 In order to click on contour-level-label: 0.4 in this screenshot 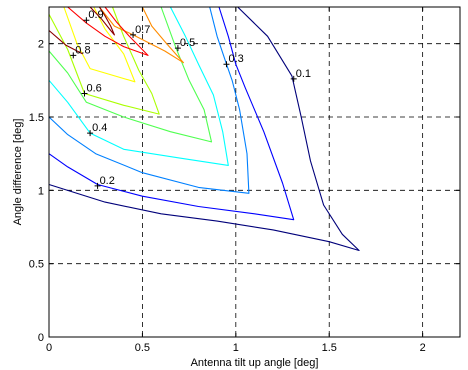, I will do `click(99, 128)`.